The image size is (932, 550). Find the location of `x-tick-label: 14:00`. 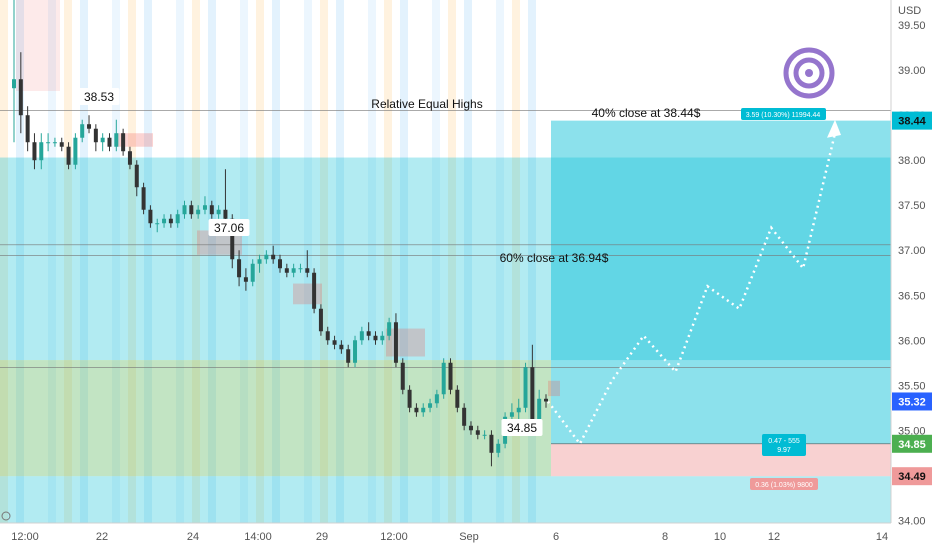

x-tick-label: 14:00 is located at coordinates (258, 537).